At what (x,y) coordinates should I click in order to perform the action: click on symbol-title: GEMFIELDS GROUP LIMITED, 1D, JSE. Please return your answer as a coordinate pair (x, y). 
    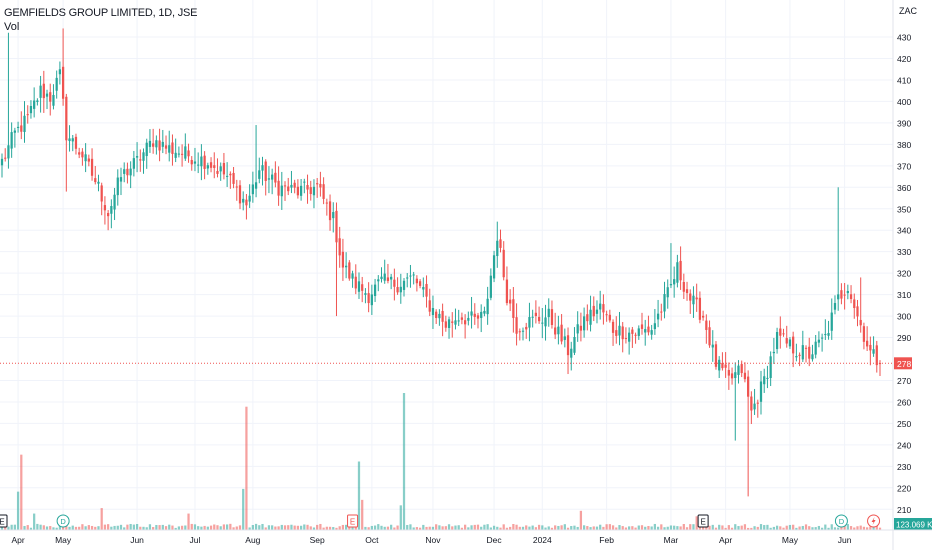
    Looking at the image, I should click on (101, 13).